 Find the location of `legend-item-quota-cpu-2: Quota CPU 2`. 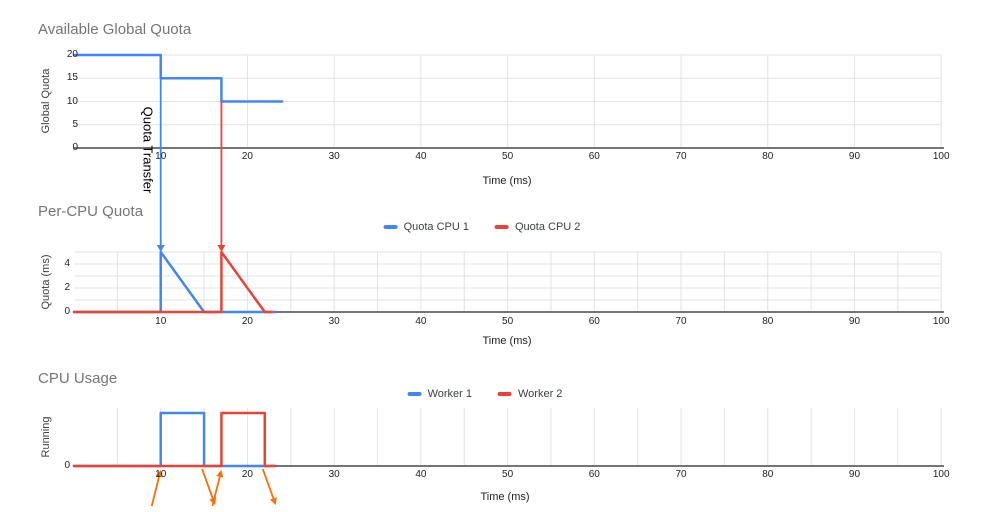

legend-item-quota-cpu-2: Quota CPU 2 is located at coordinates (537, 227).